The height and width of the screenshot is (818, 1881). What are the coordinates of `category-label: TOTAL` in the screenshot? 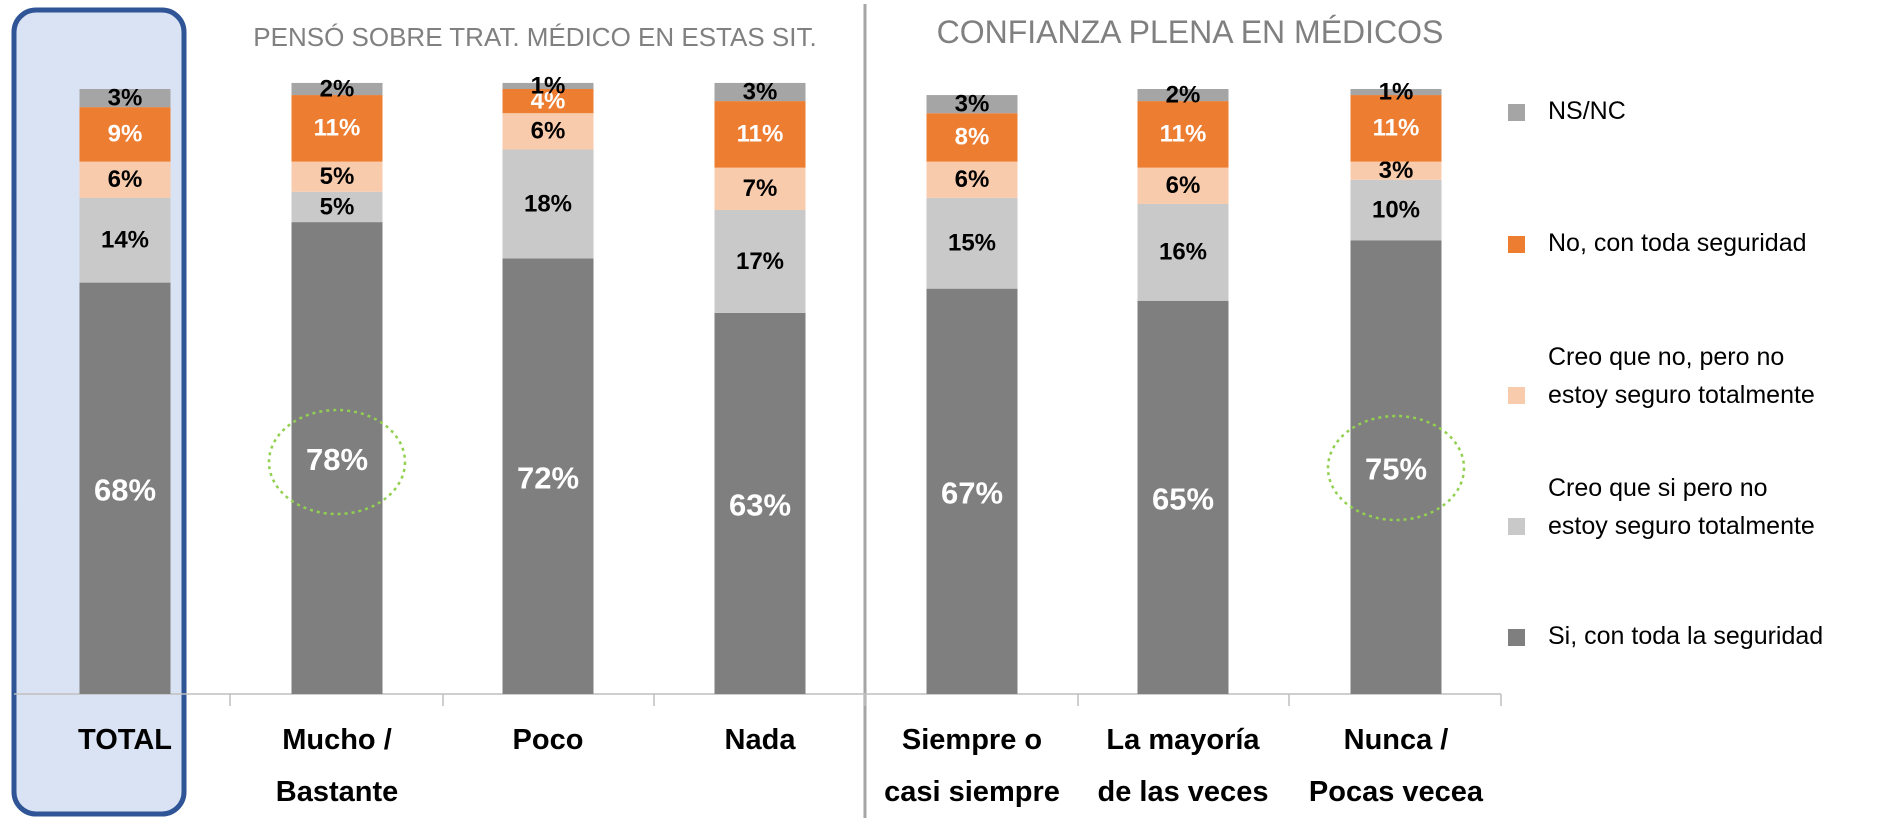 It's located at (125, 740).